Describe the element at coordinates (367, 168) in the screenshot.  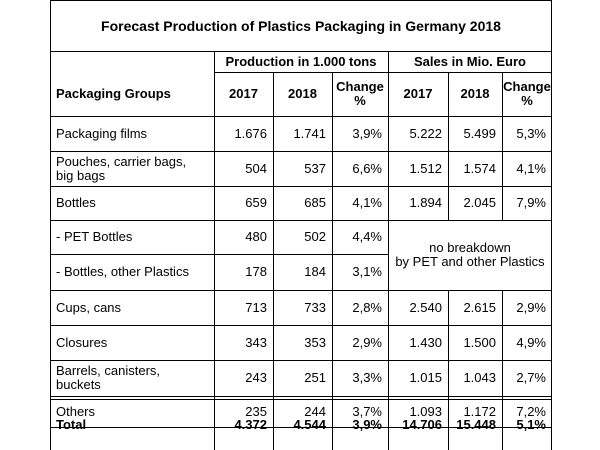
I see `table-cell-prod-change: 6,6%` at that location.